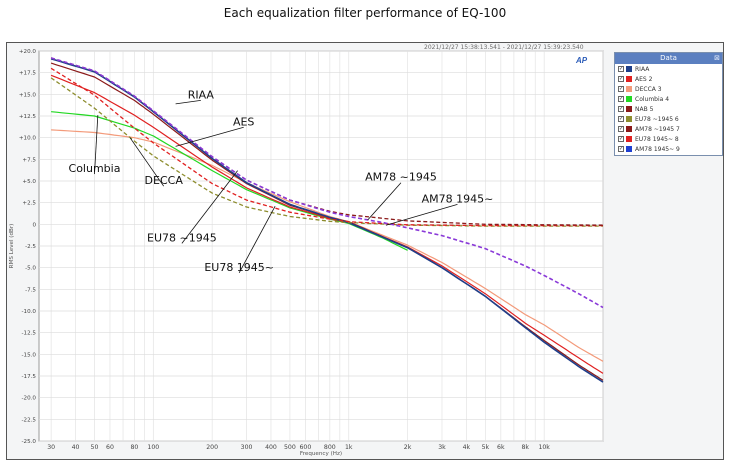  What do you see at coordinates (642, 69) in the screenshot?
I see `legend-label: RIAA` at bounding box center [642, 69].